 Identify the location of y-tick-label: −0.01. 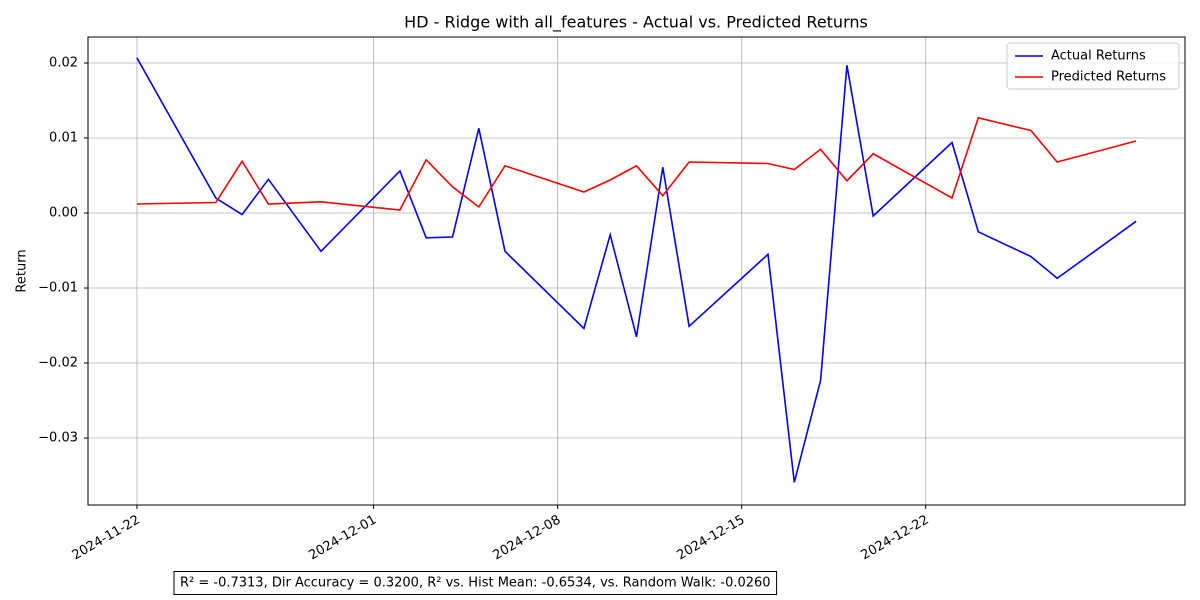
(58, 288).